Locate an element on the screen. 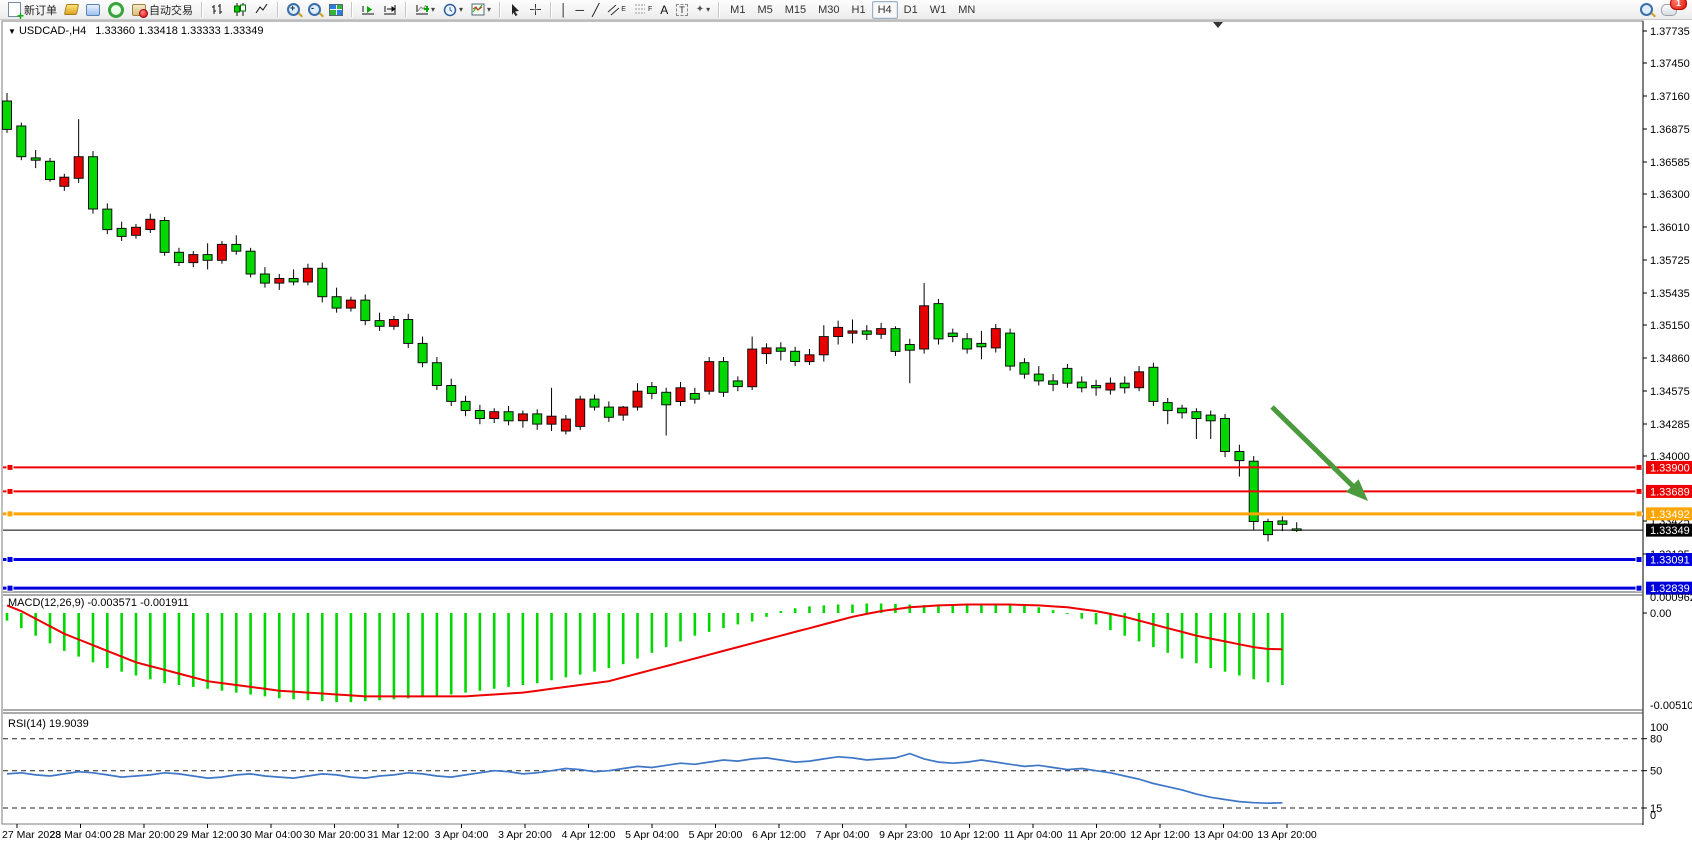 The height and width of the screenshot is (851, 1692). current-price-label is located at coordinates (1669, 530).